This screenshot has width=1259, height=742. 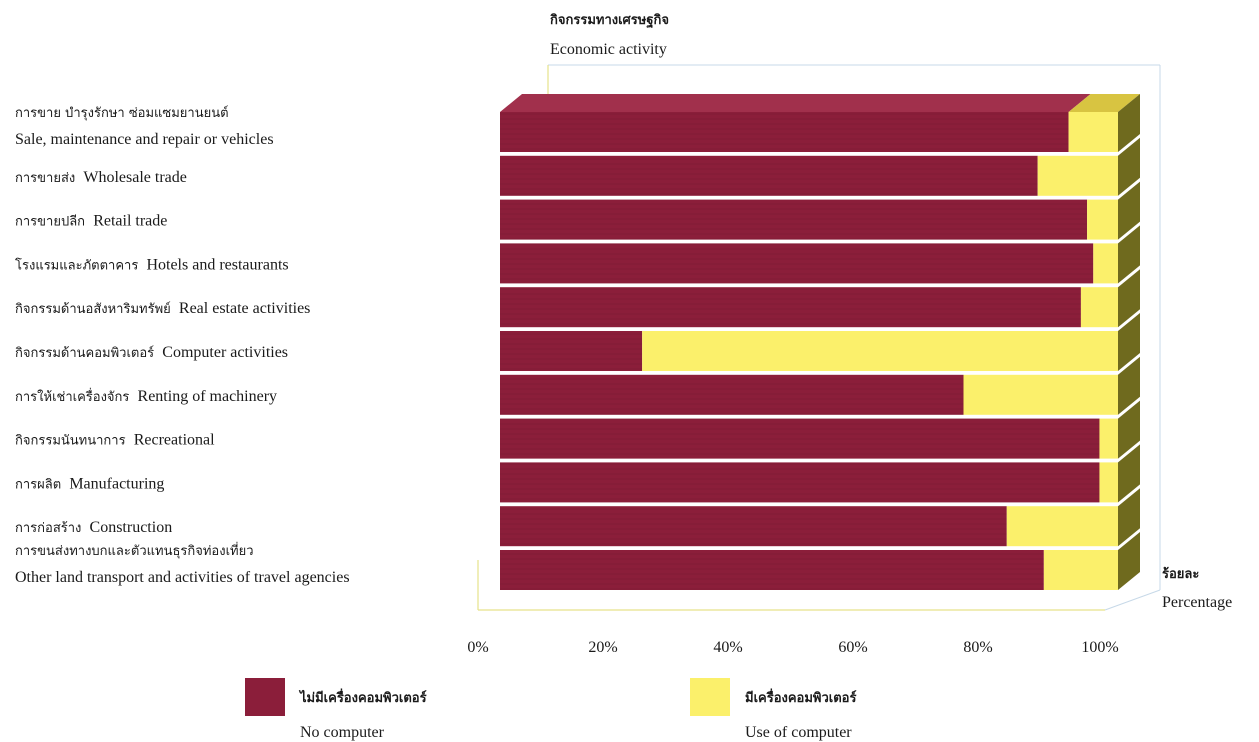 I want to click on category-label: การก่อสร้าง Construction, so click(x=93, y=527).